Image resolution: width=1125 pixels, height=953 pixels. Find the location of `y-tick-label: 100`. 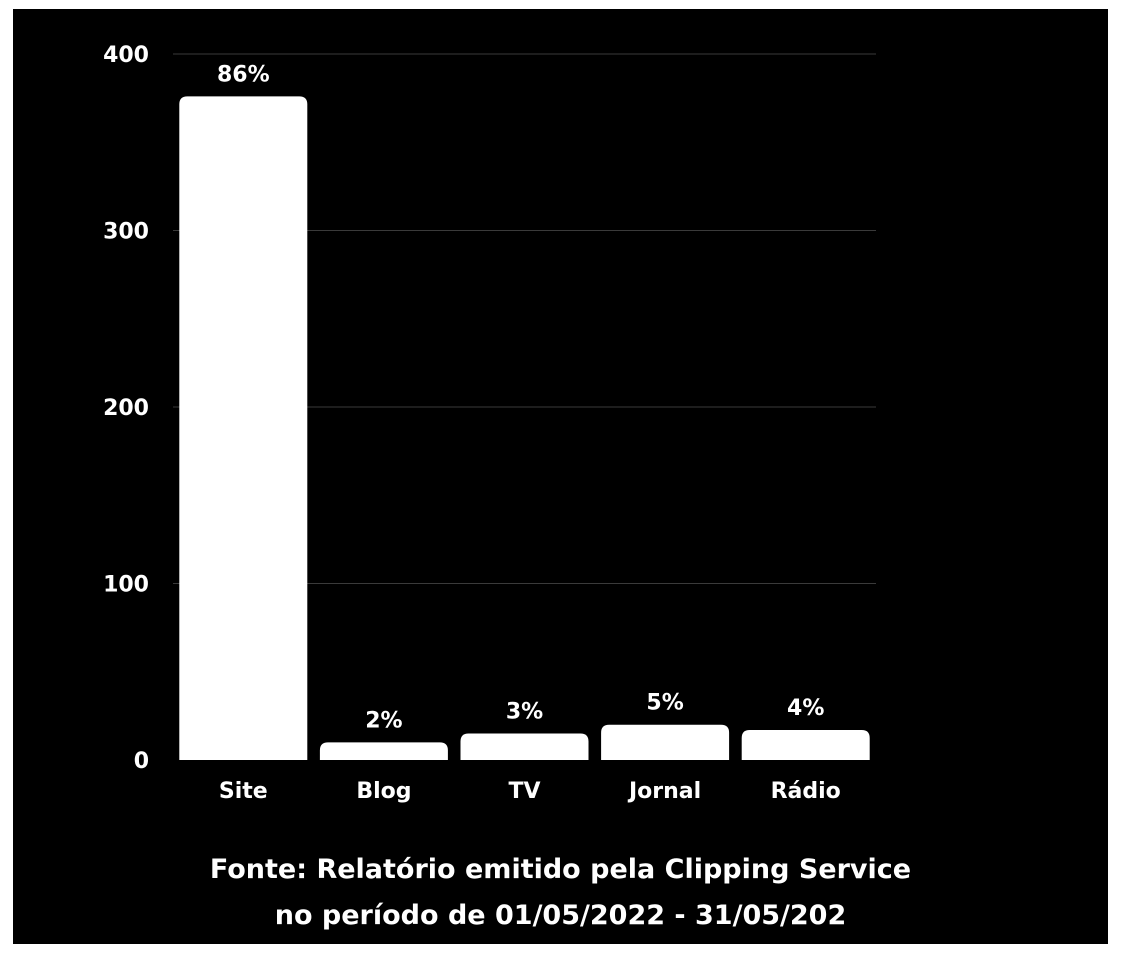

y-tick-label: 100 is located at coordinates (126, 585).